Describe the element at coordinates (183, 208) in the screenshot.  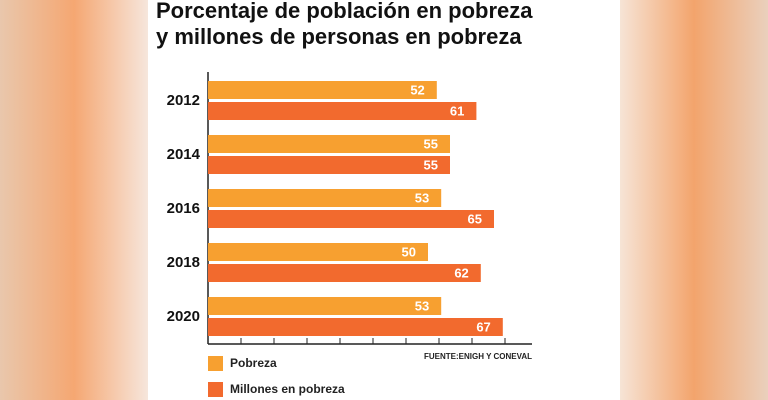
I see `y-tick-label: 2016` at that location.